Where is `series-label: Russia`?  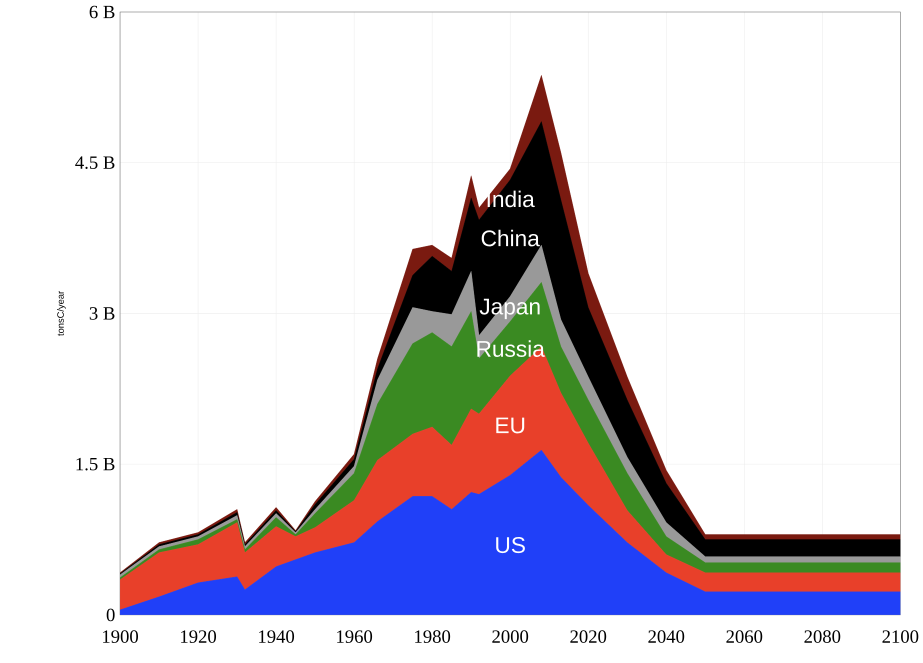
series-label: Russia is located at coordinates (511, 348).